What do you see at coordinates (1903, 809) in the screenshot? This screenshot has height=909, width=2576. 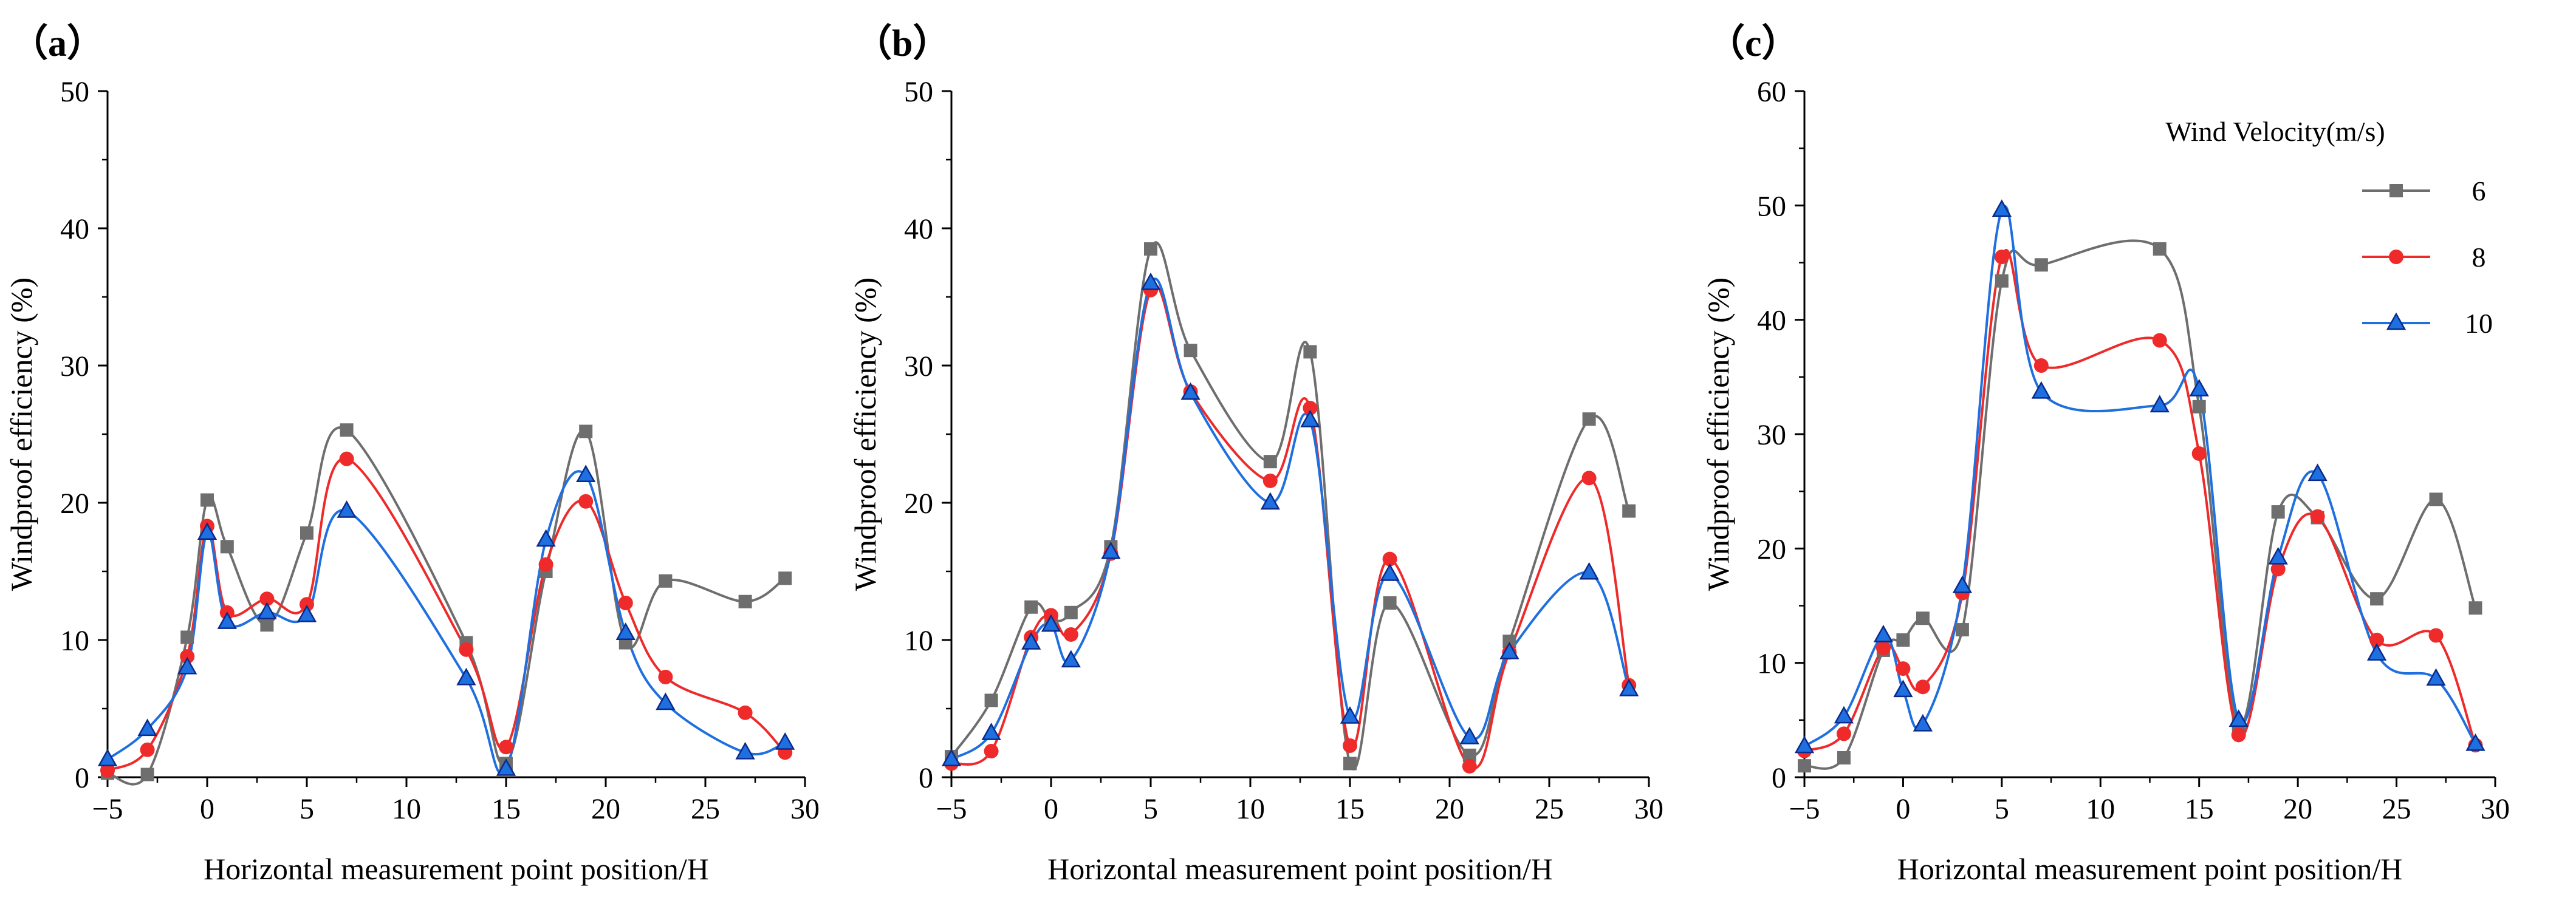 I see `x-tick-label: 0` at bounding box center [1903, 809].